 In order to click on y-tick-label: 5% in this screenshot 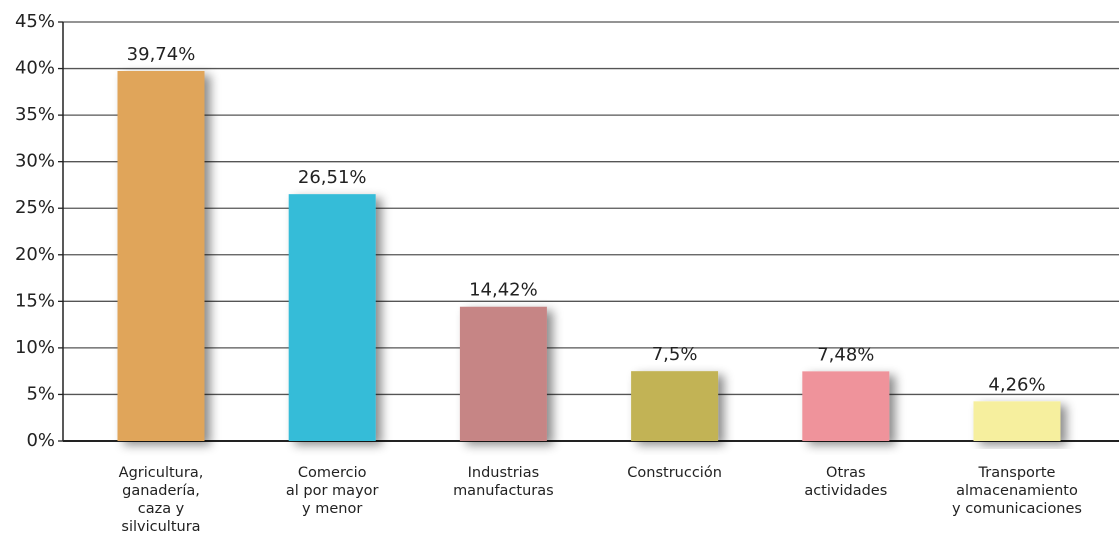, I will do `click(40, 393)`.